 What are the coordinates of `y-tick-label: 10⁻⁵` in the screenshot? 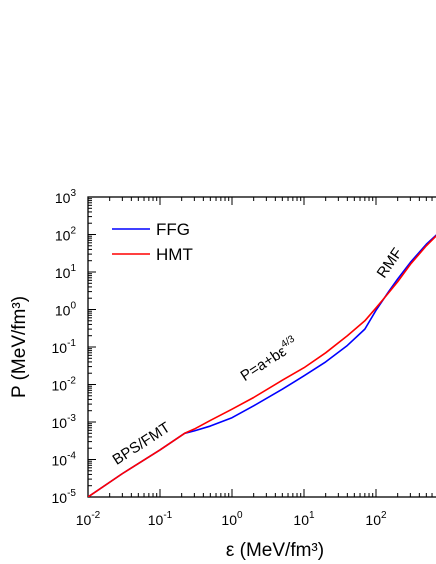 It's located at (64, 497).